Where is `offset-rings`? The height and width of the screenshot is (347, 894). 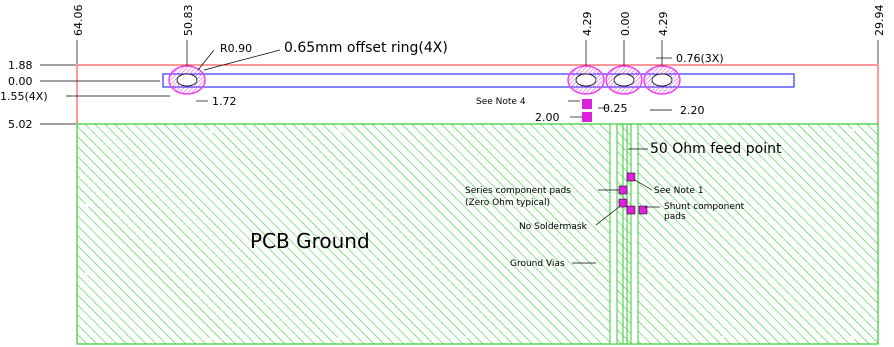 offset-rings is located at coordinates (424, 80).